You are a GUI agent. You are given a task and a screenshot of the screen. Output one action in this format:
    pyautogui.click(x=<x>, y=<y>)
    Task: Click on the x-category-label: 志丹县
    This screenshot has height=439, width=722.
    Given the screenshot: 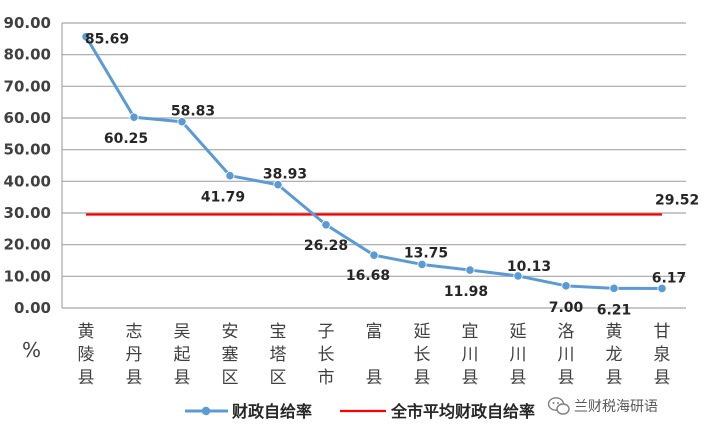 What is the action you would take?
    pyautogui.click(x=134, y=355)
    